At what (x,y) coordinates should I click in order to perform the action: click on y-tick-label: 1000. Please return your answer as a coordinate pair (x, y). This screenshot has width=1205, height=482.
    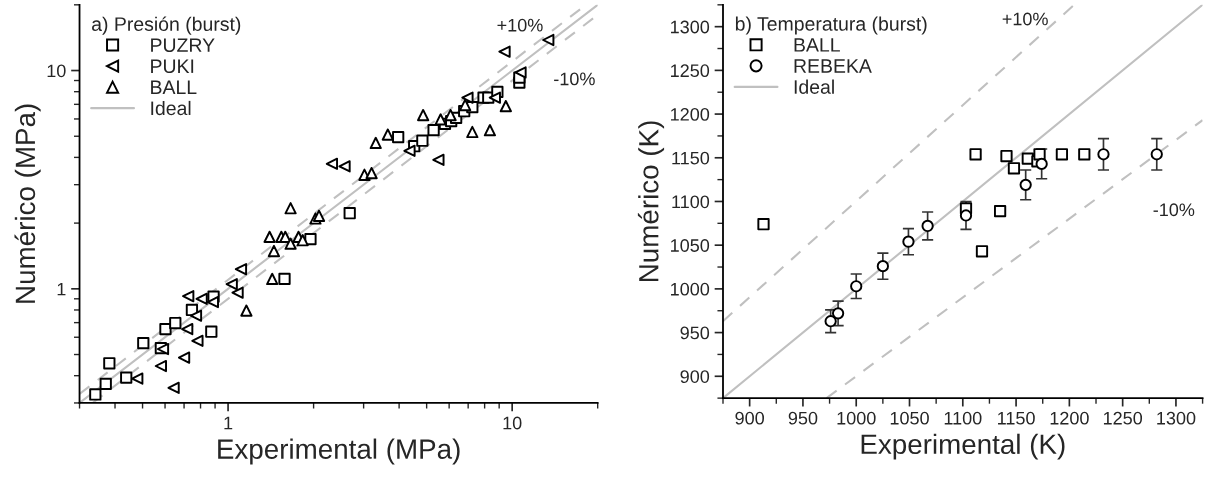
    Looking at the image, I should click on (690, 289).